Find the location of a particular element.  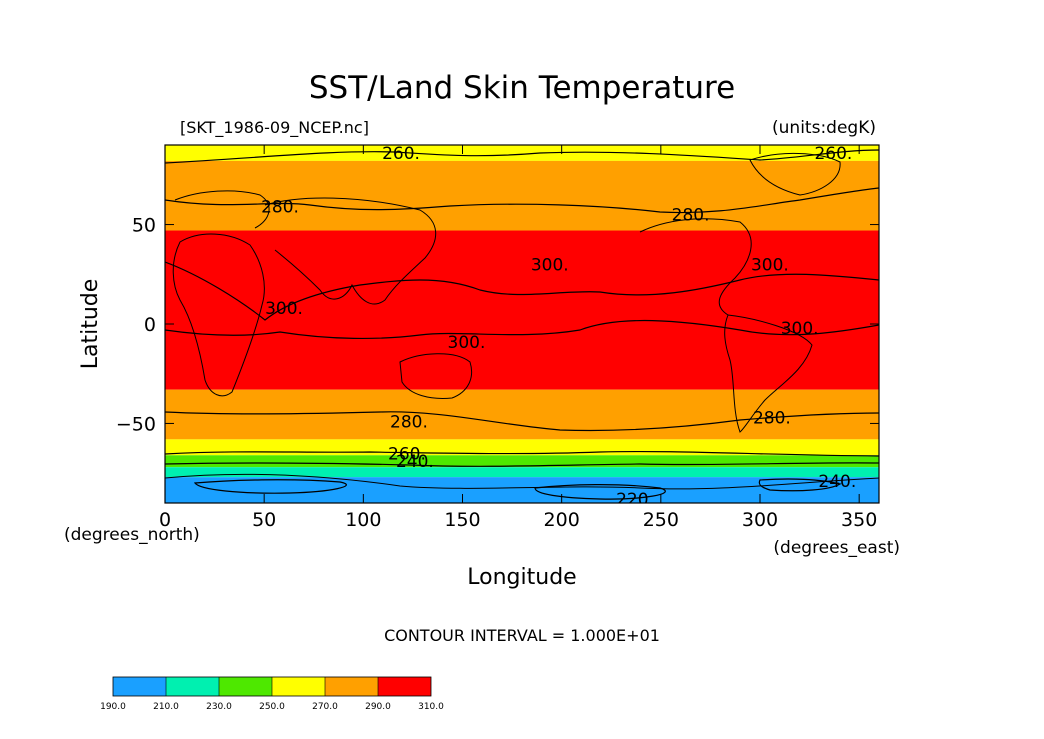

y-tick-label: 50 is located at coordinates (144, 226).